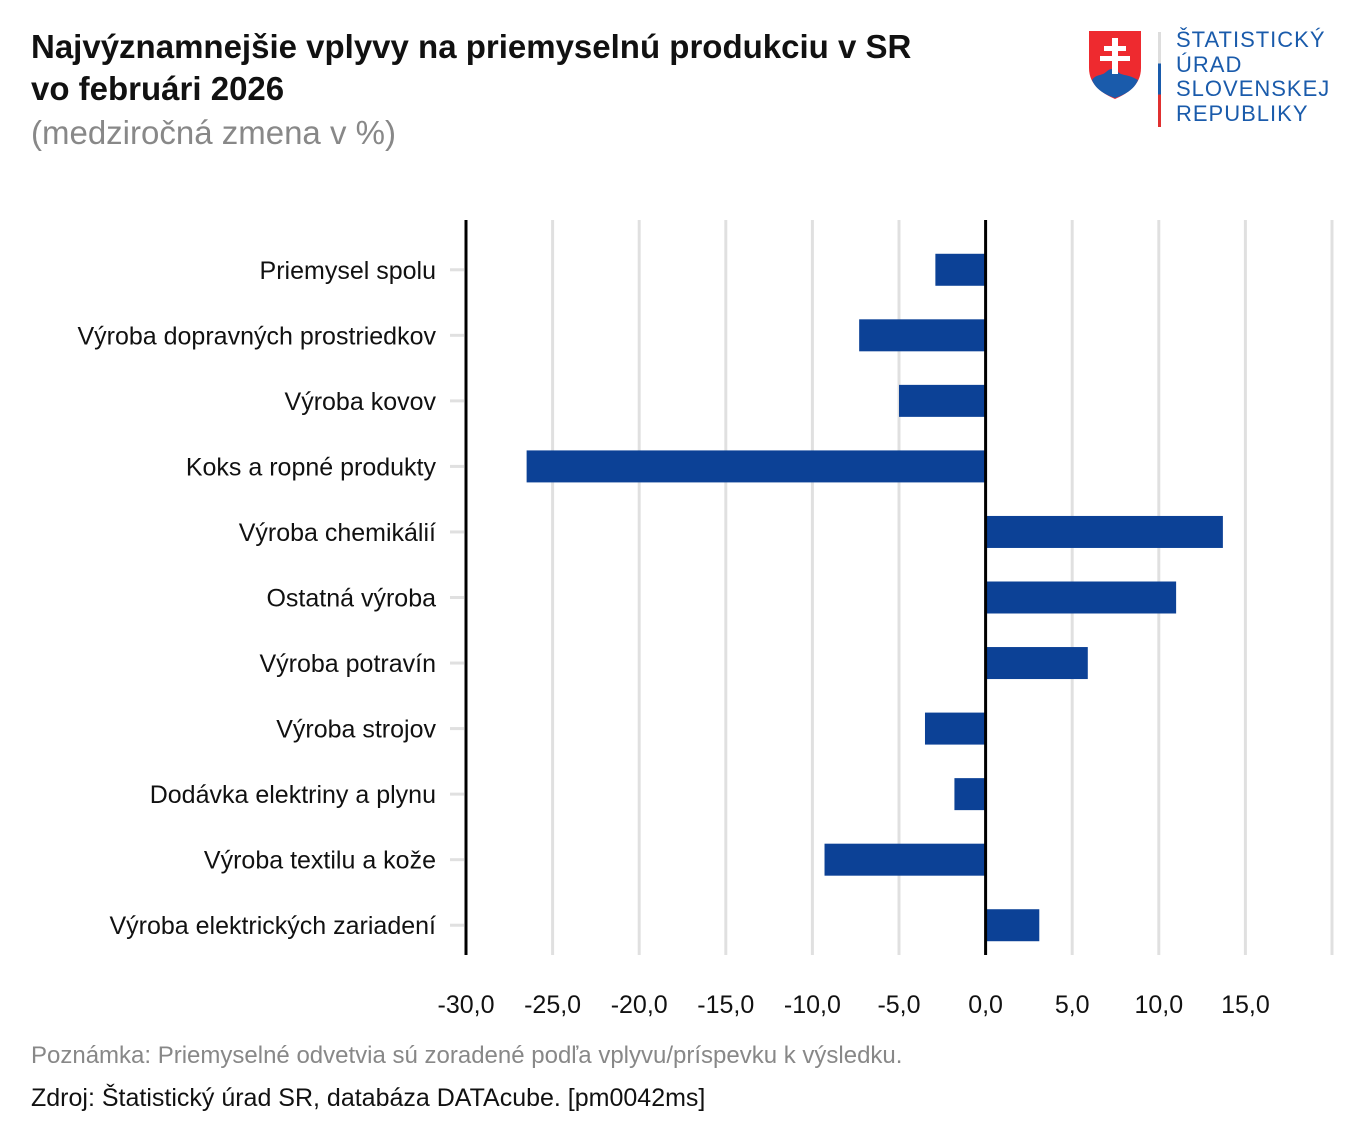  What do you see at coordinates (293, 795) in the screenshot?
I see `category-label: Dodávka elektriny a plynu` at bounding box center [293, 795].